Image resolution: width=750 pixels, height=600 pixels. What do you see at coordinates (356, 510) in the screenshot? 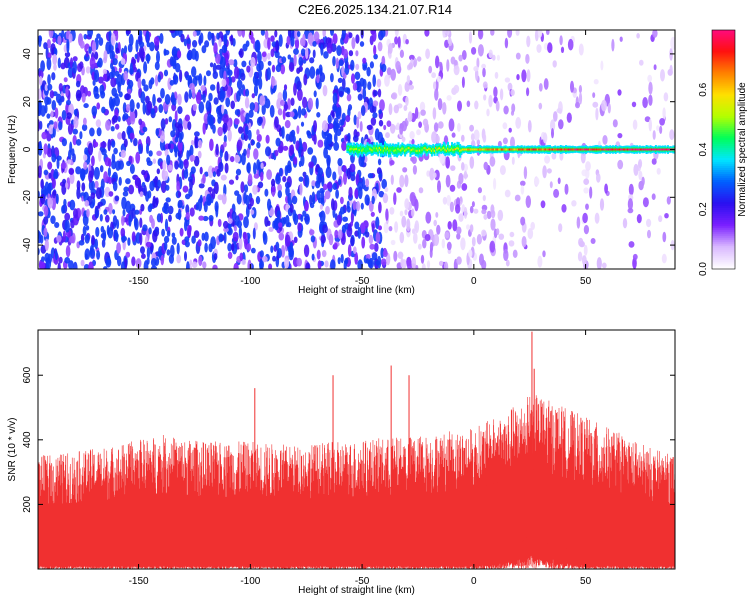
I see `snr-series-body` at bounding box center [356, 510].